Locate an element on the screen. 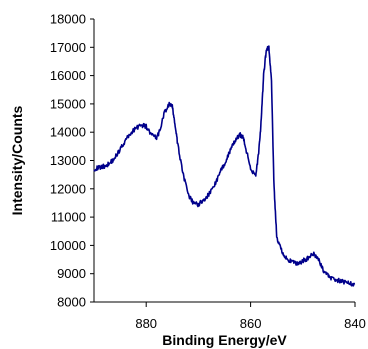 The image size is (368, 349). x-tick-label: 880 is located at coordinates (146, 323).